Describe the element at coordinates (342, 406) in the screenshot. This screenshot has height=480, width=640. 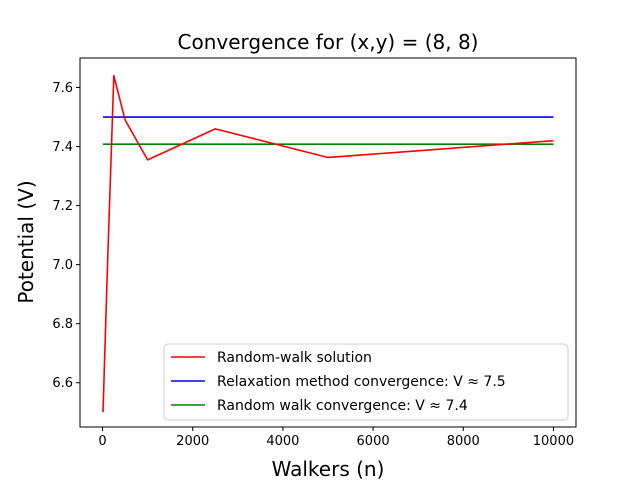
I see `legend-label: Random walk convergence: V ≈ 7.4` at that location.